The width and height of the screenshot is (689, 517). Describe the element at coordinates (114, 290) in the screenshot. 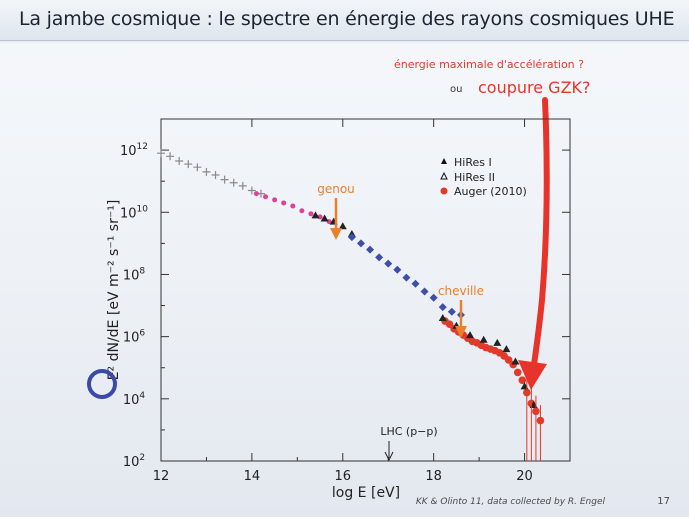

I see `y-axis-label: E² dN/dE [eV m⁻² s⁻¹ sr⁻¹]` at that location.